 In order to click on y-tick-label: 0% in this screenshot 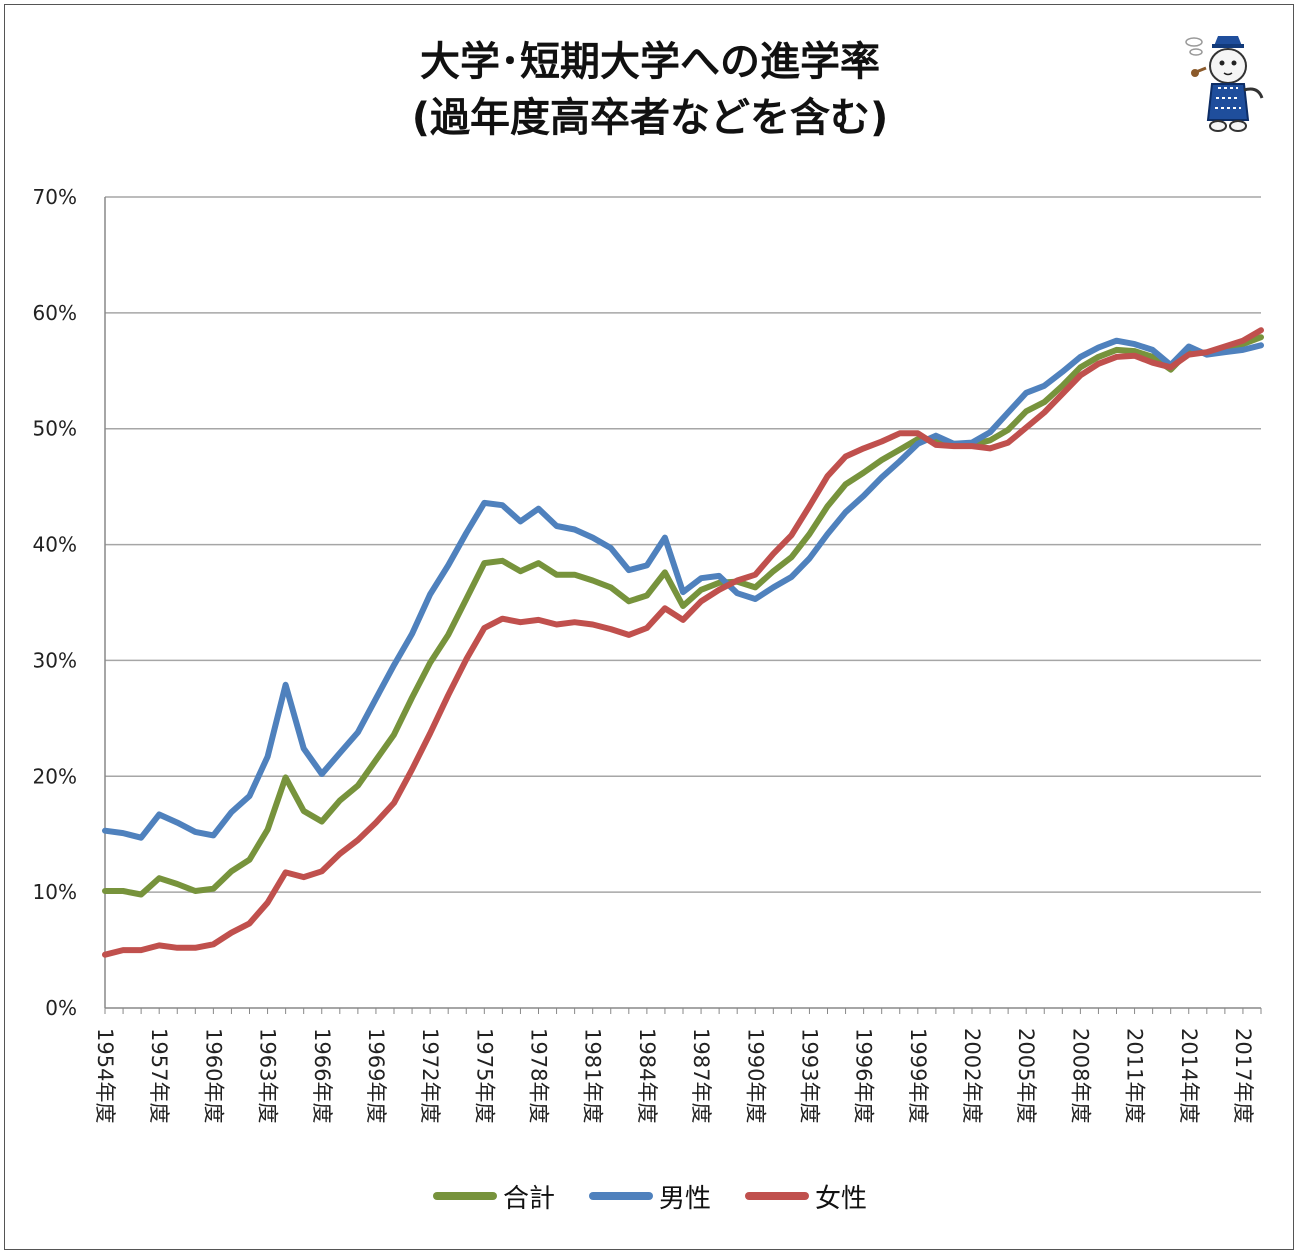, I will do `click(61, 1008)`.